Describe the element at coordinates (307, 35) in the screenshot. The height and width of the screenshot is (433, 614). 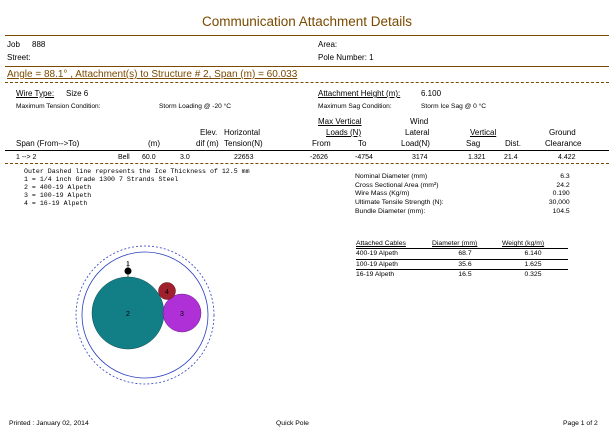
I see `title-rule` at that location.